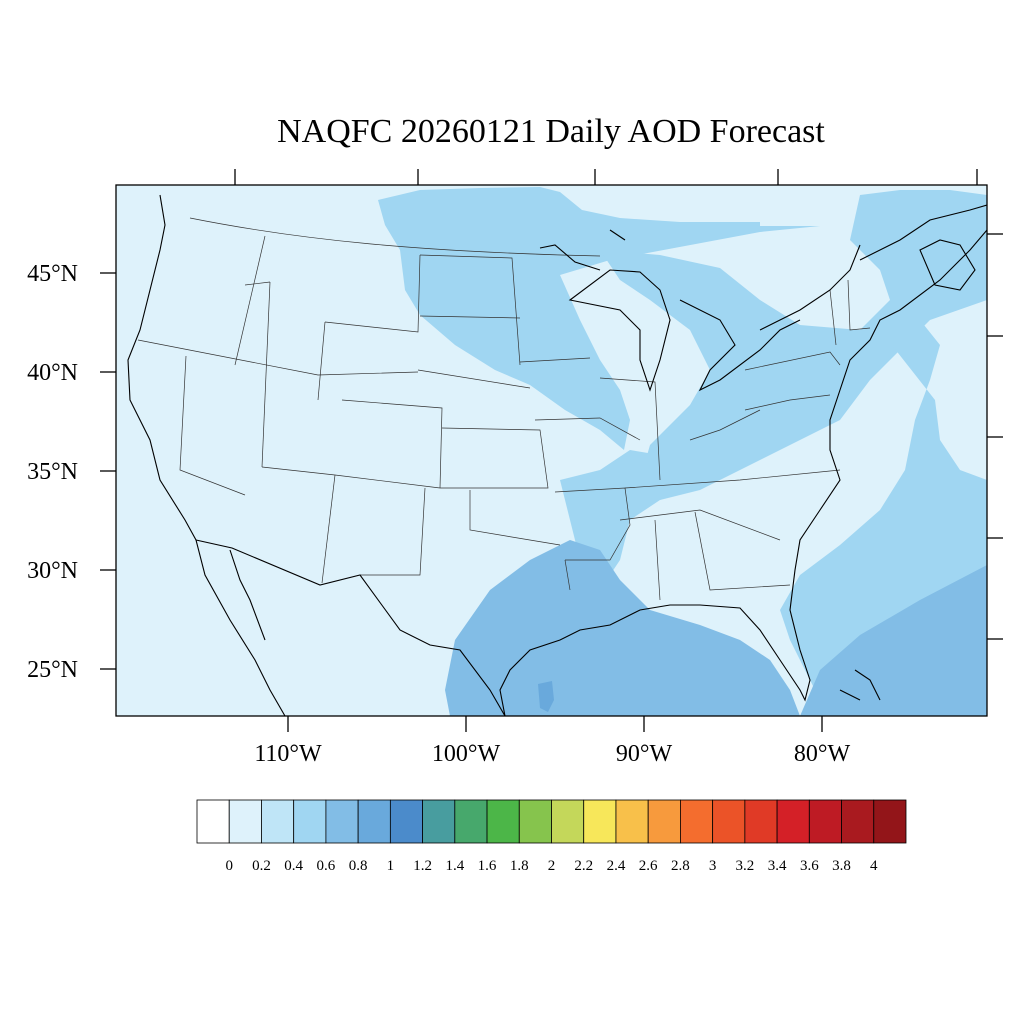  What do you see at coordinates (809, 866) in the screenshot?
I see `colorbar-tick-label: 3.6` at bounding box center [809, 866].